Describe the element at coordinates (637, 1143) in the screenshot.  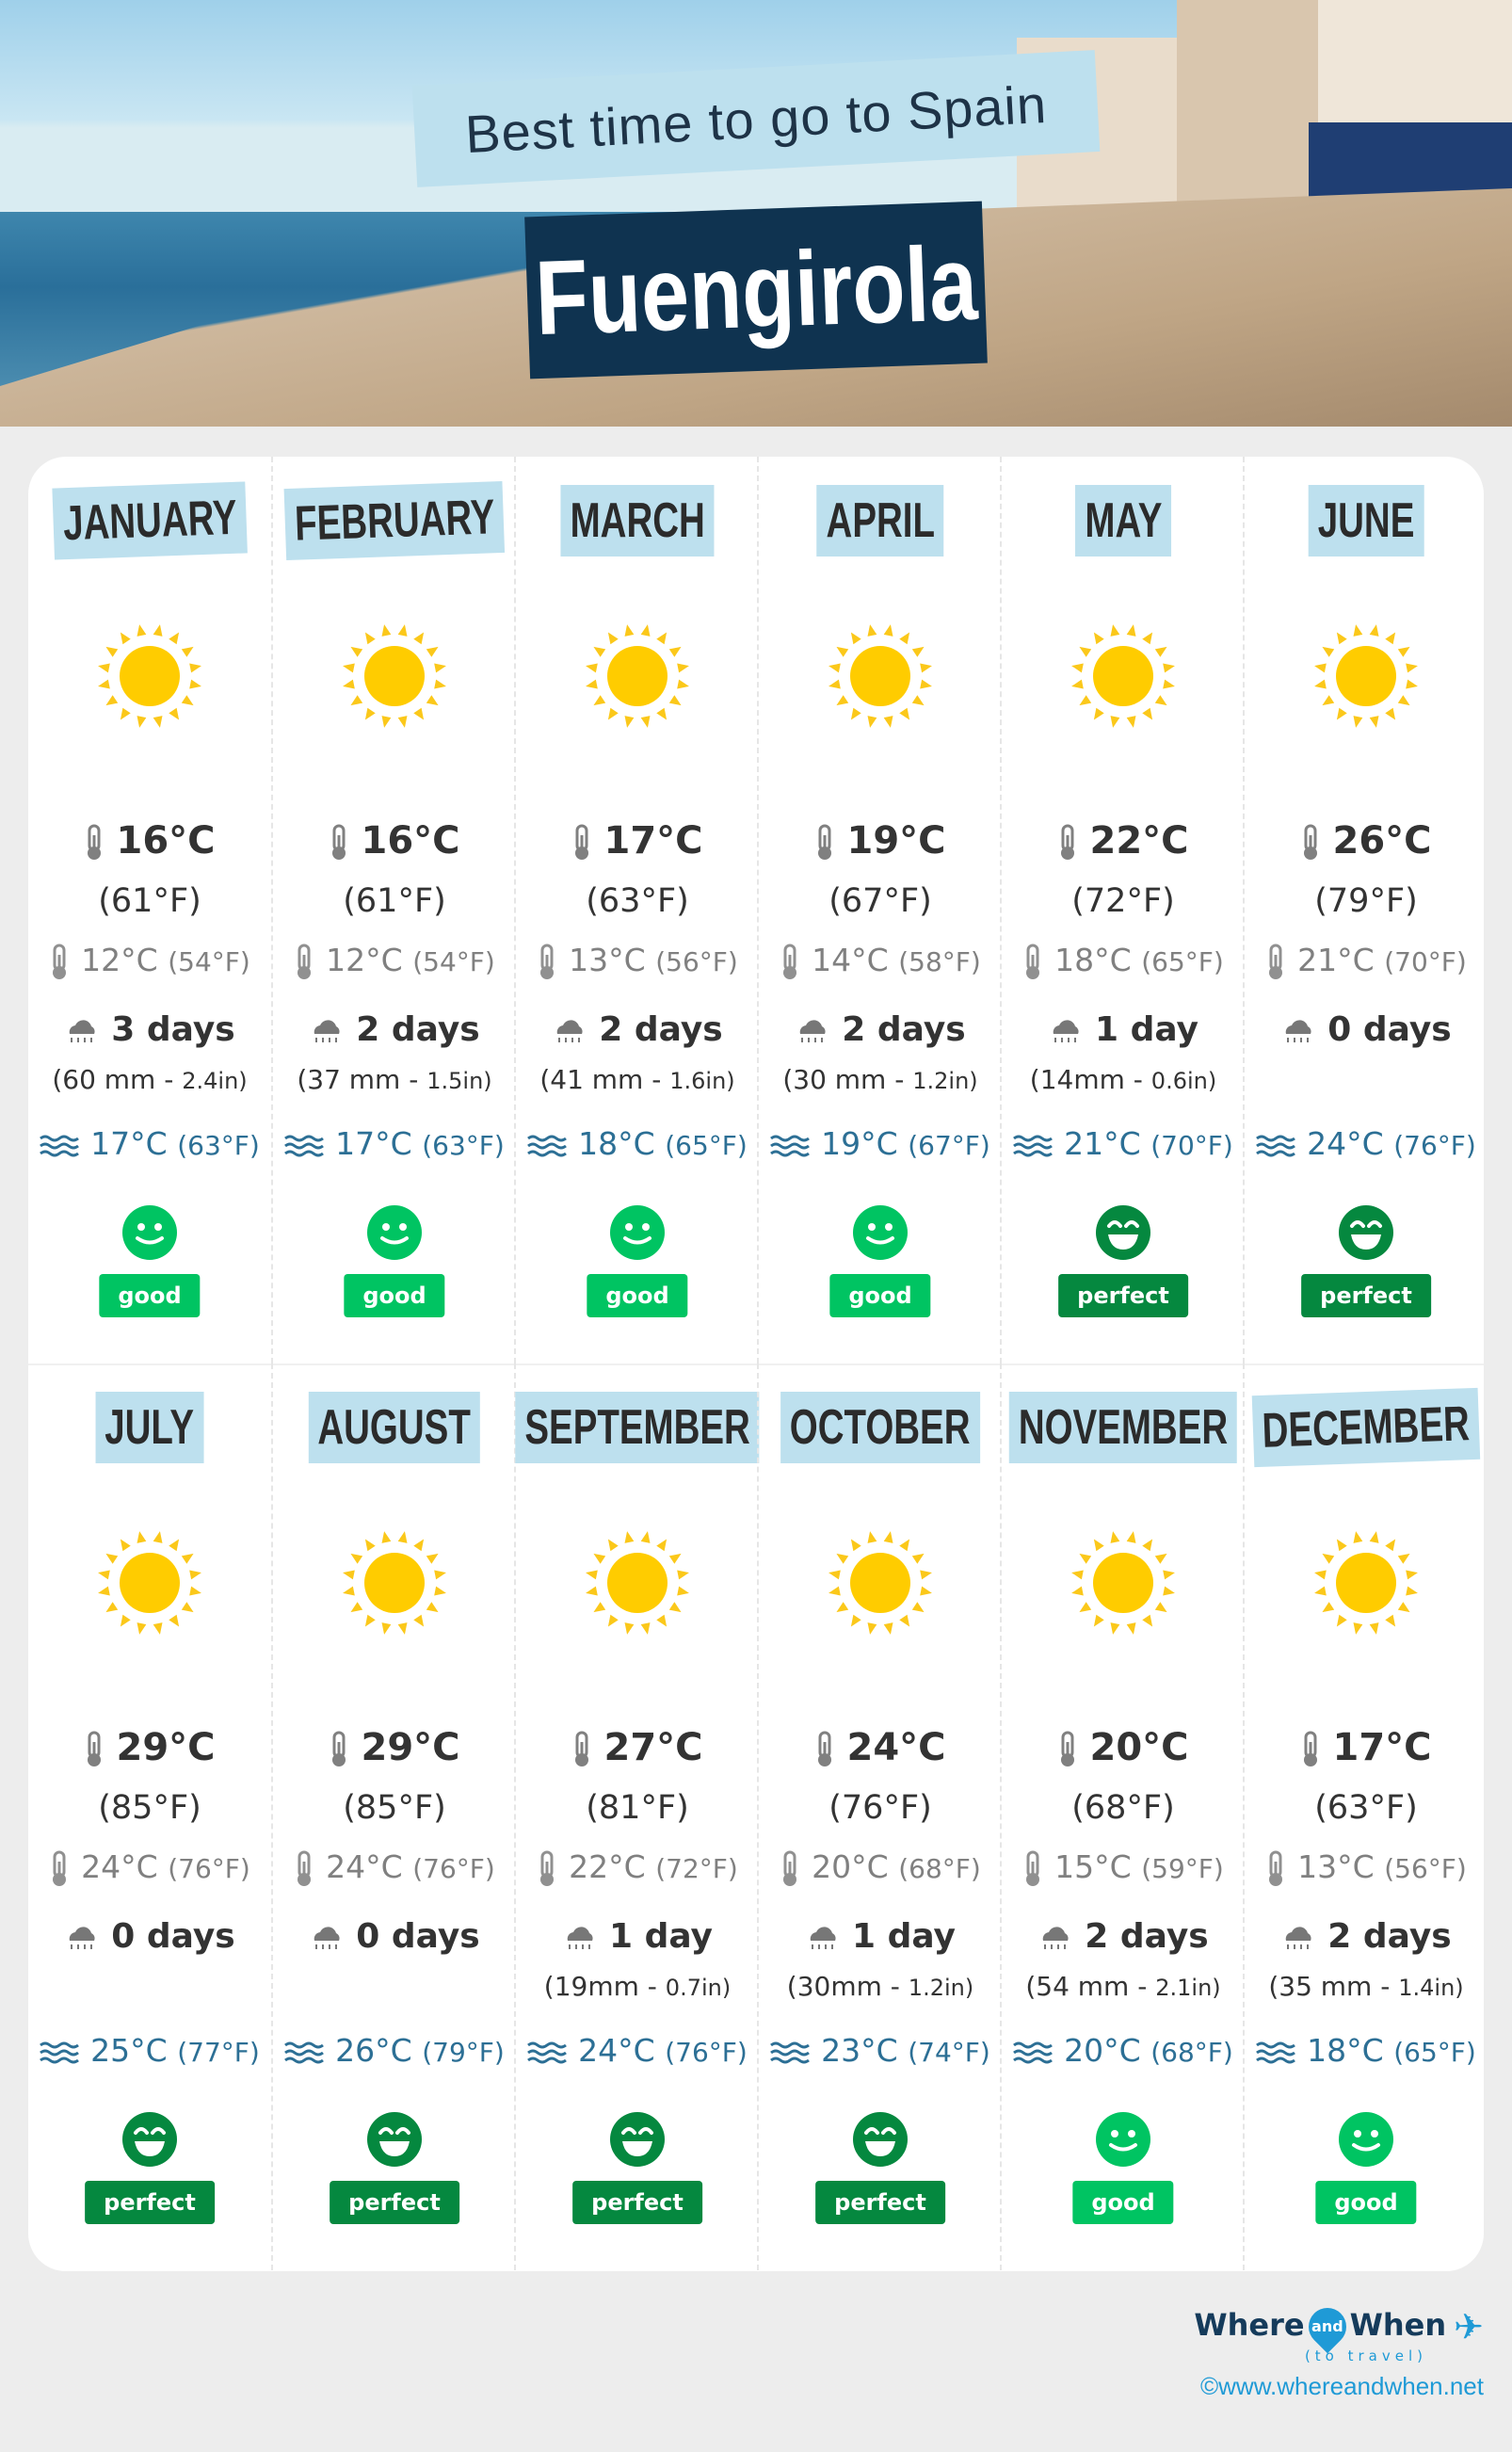
I see `sea-temperature: 18°C (65°F)` at that location.